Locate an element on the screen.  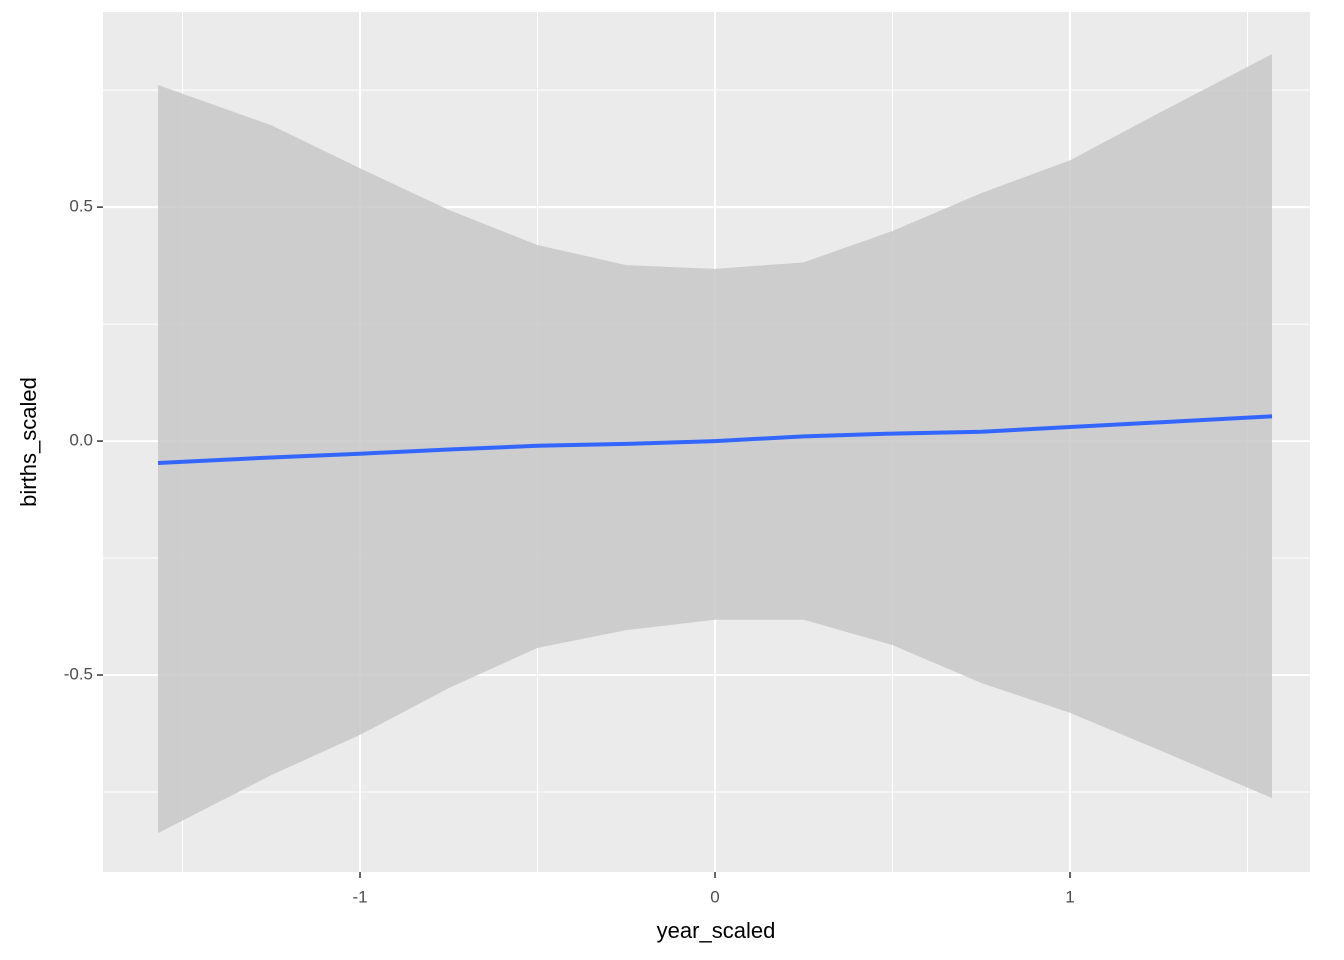
fit-line is located at coordinates (715, 440).